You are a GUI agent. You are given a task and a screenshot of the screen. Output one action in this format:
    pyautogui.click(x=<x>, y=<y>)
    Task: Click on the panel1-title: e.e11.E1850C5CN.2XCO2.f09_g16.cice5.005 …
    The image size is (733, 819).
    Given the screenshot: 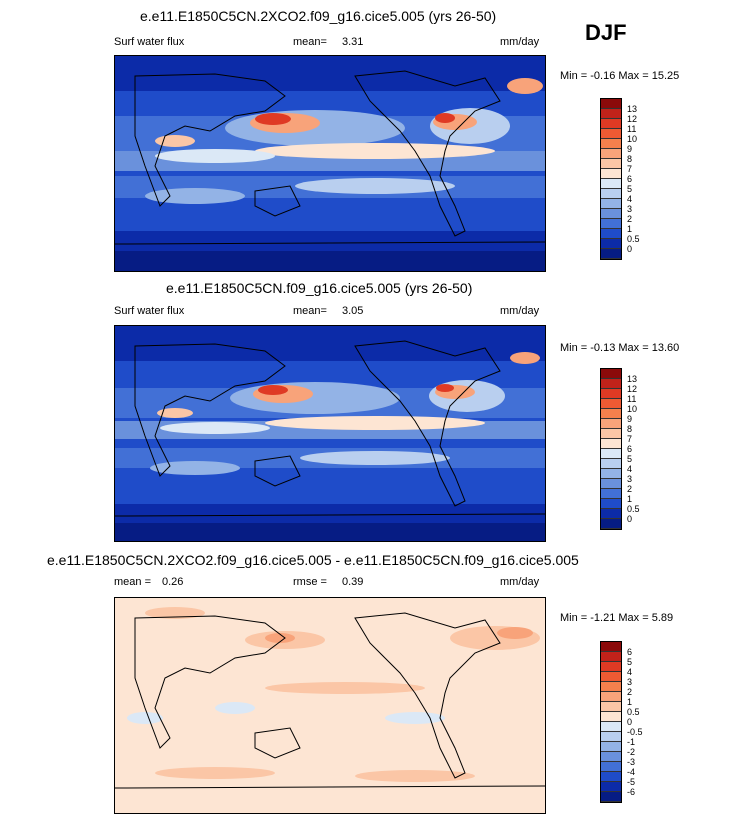 What is the action you would take?
    pyautogui.click(x=318, y=16)
    